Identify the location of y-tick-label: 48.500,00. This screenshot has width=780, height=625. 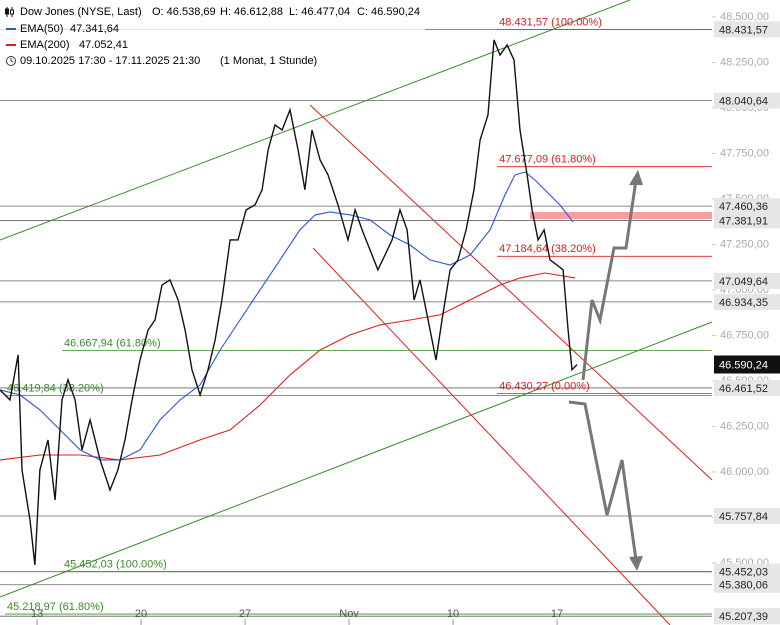
(744, 17).